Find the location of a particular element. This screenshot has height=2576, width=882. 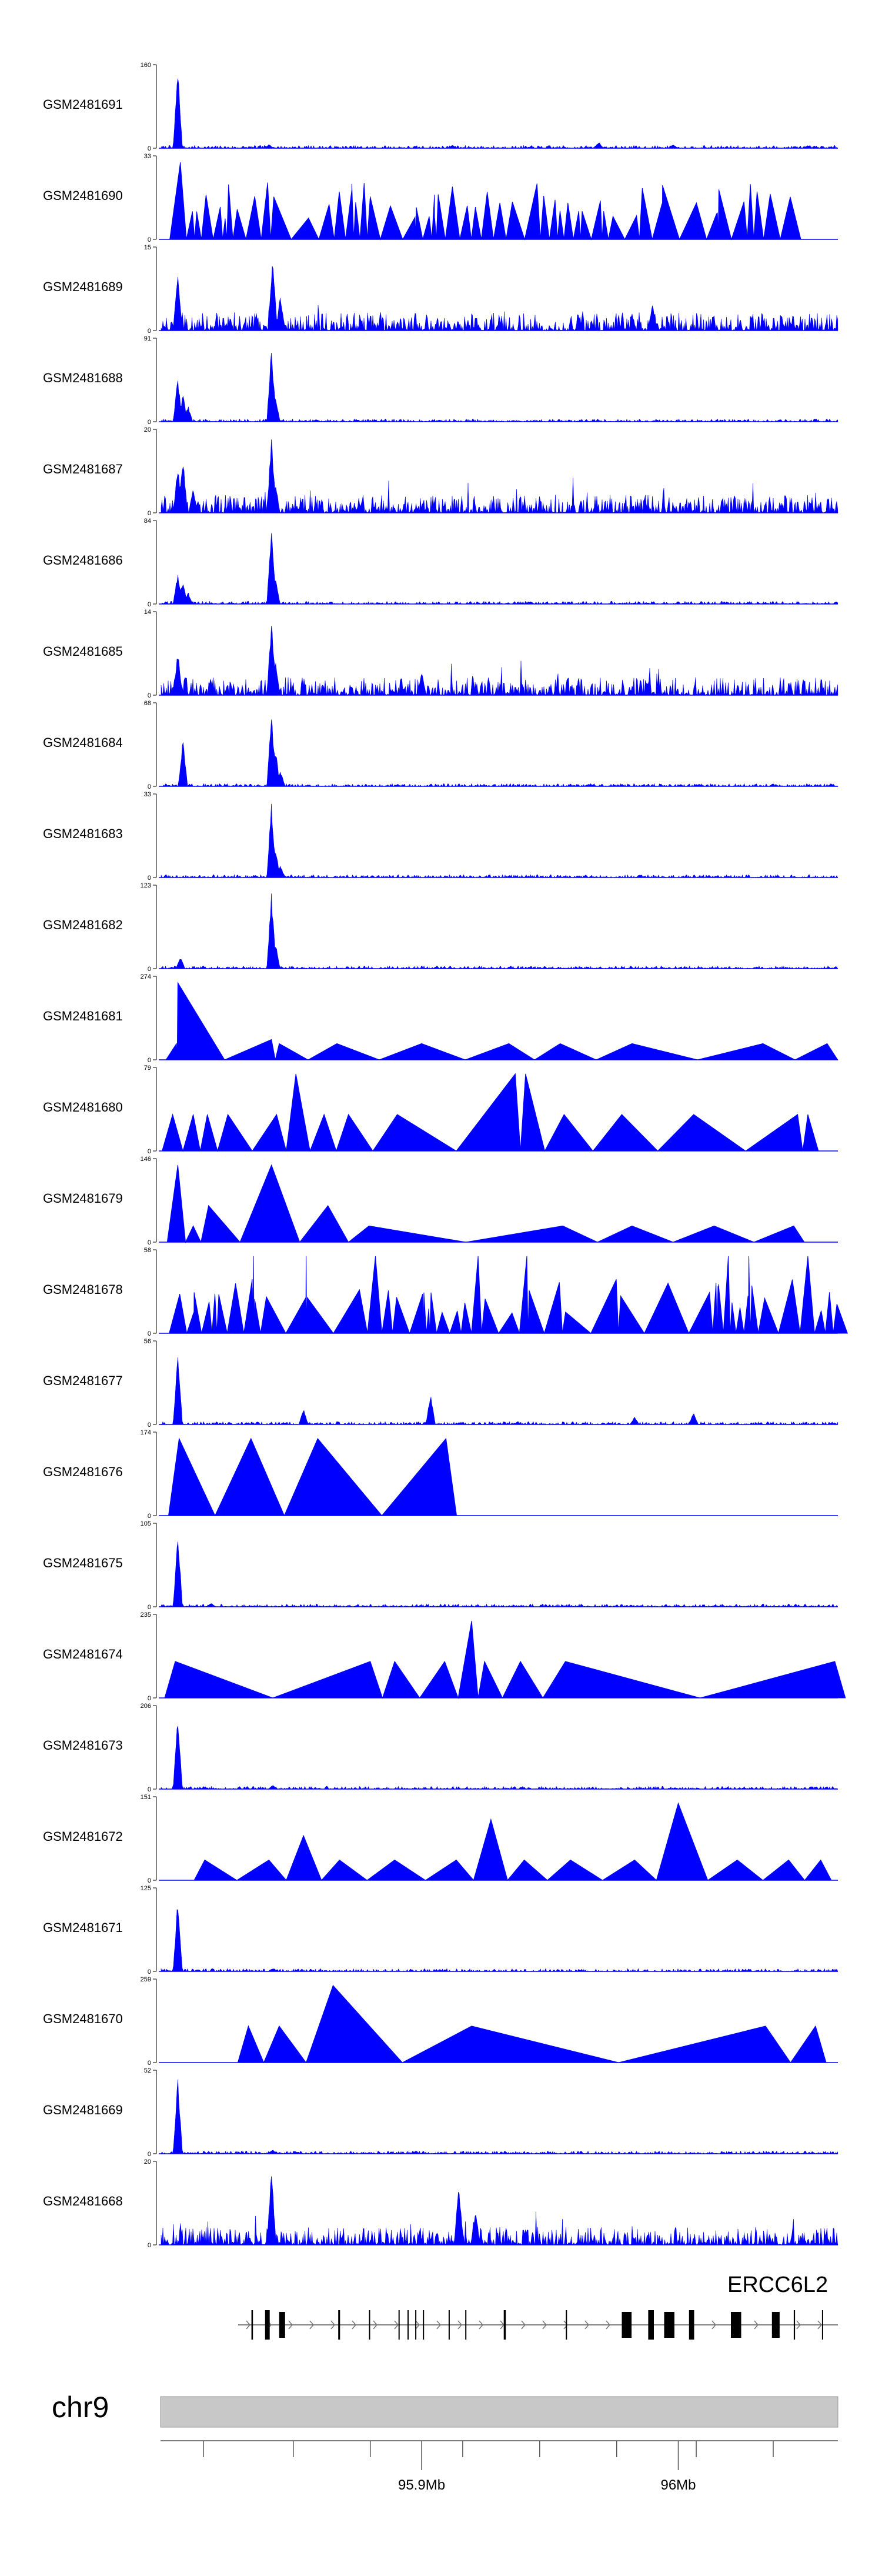

y-max-label: 259 is located at coordinates (146, 1979).